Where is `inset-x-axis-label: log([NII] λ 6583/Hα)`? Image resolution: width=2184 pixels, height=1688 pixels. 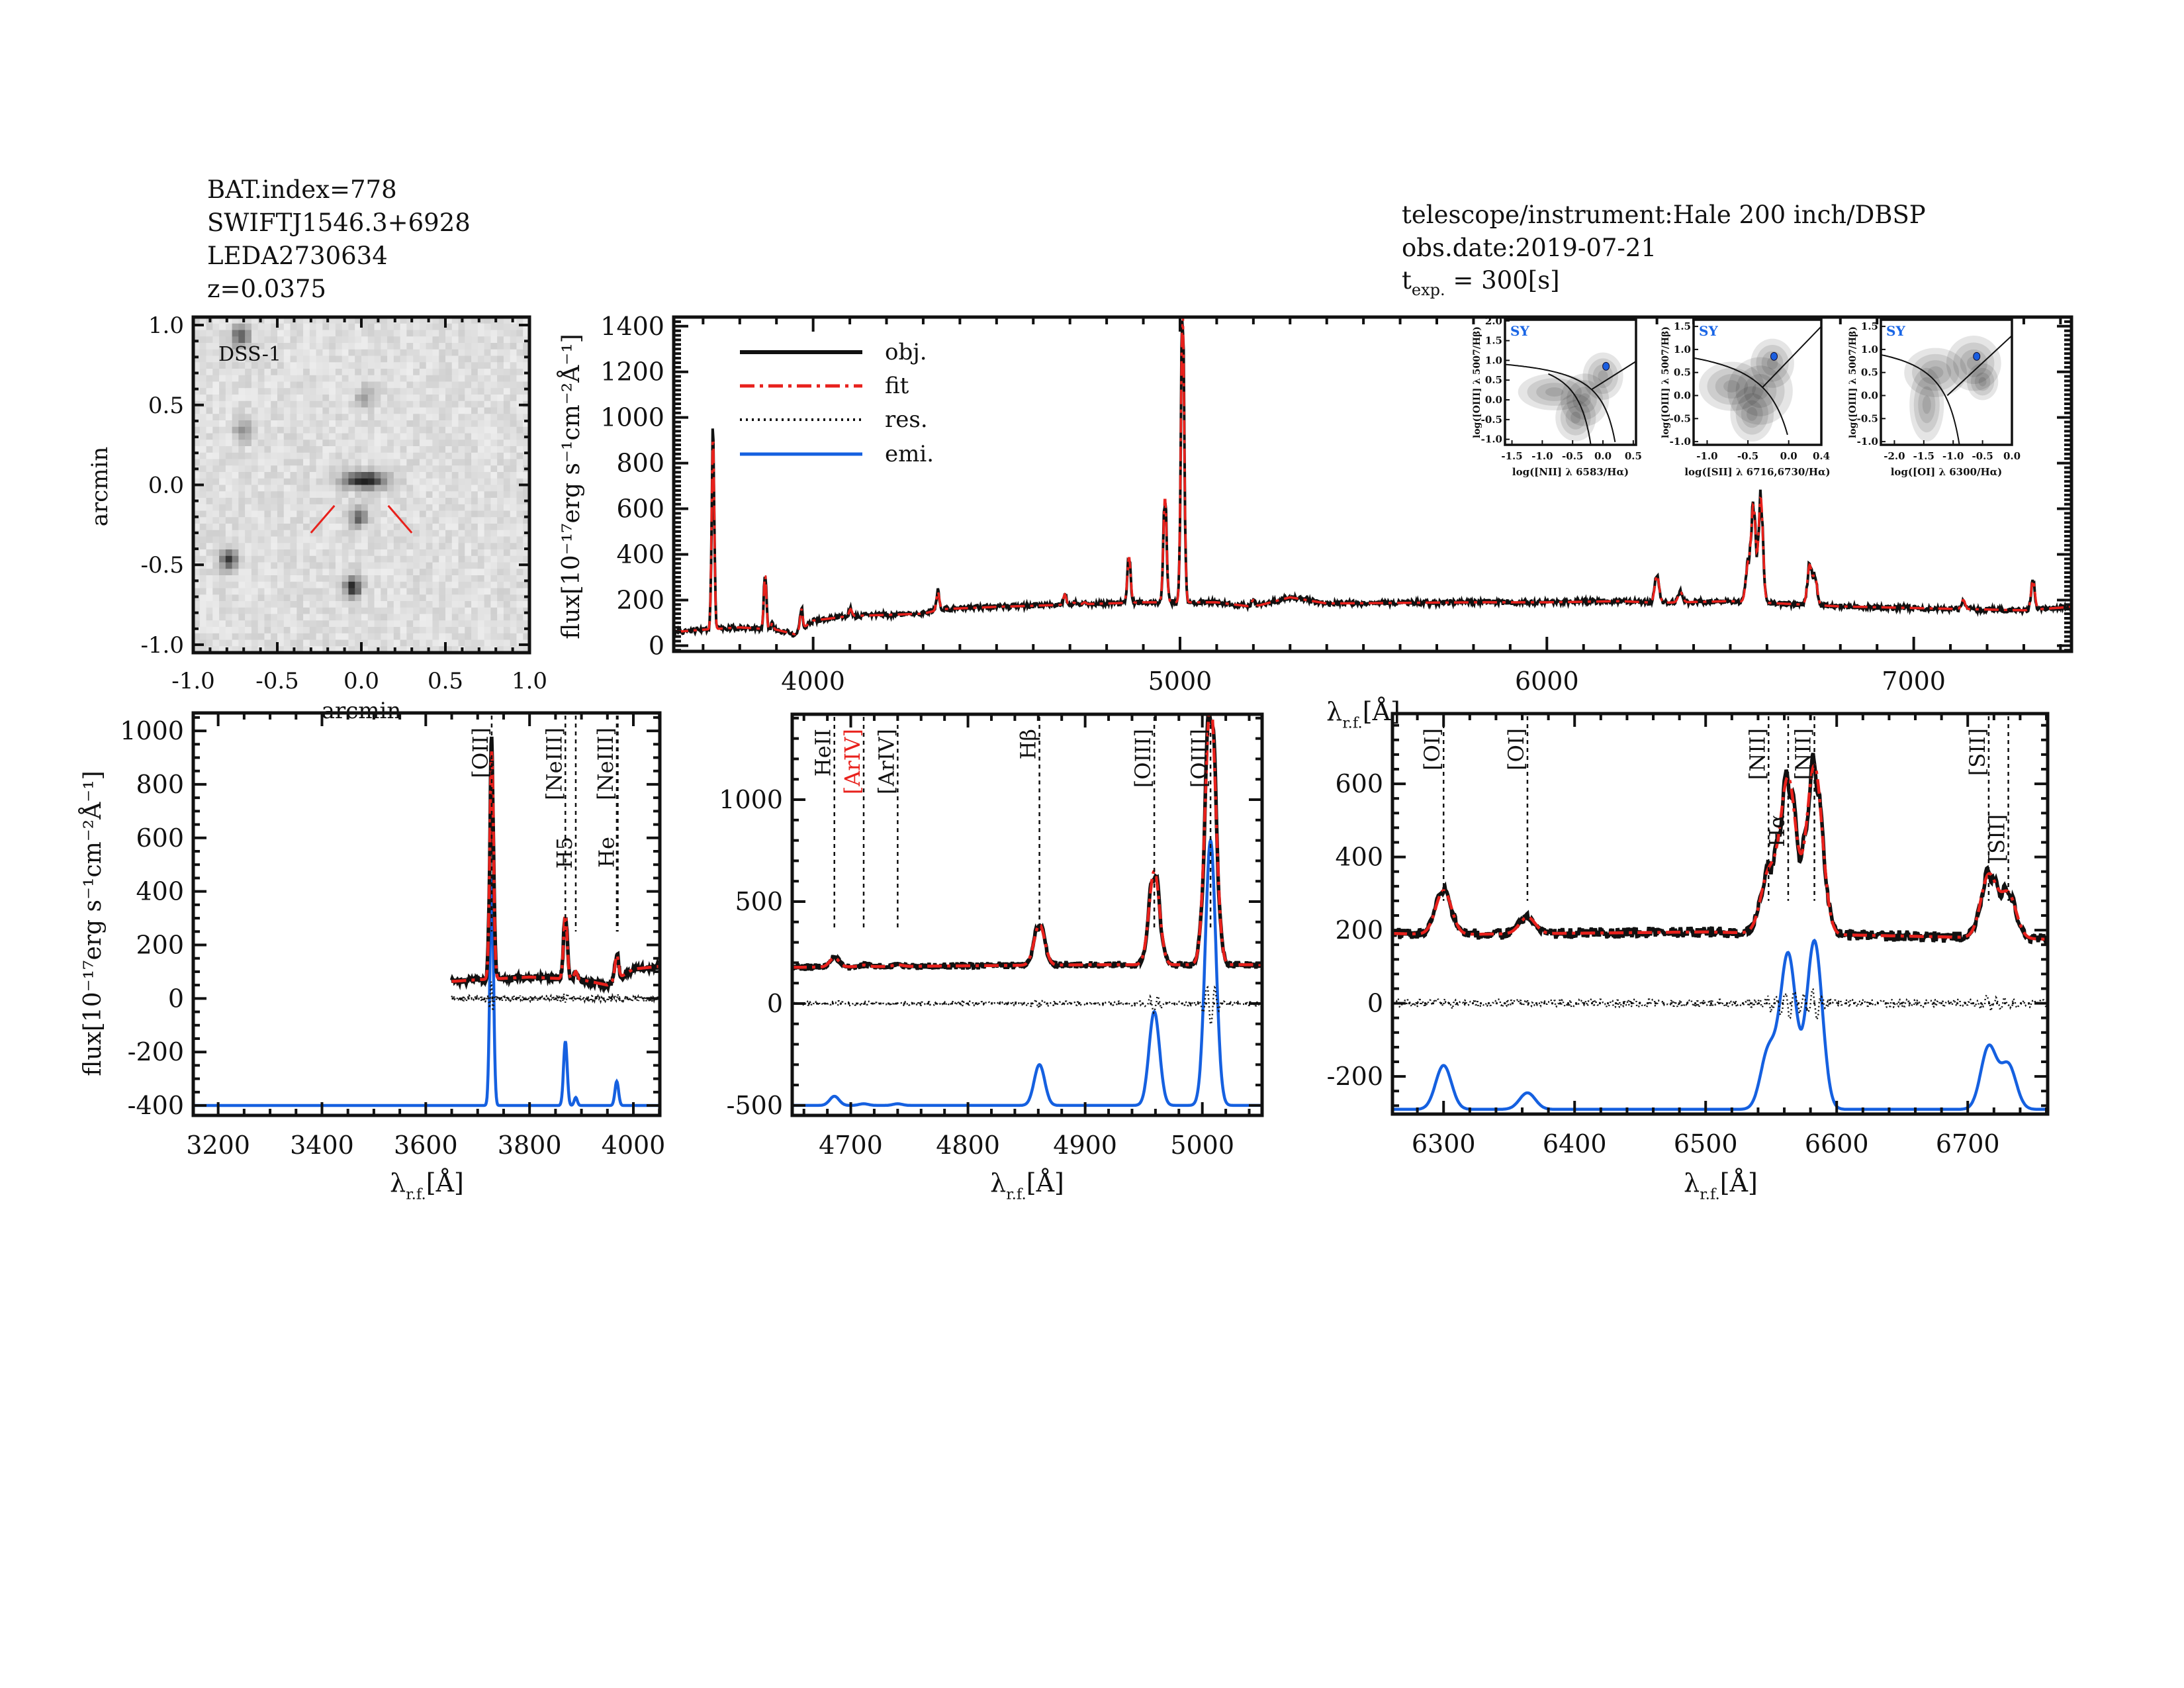 inset-x-axis-label: log([NII] λ 6583/Hα) is located at coordinates (1570, 472).